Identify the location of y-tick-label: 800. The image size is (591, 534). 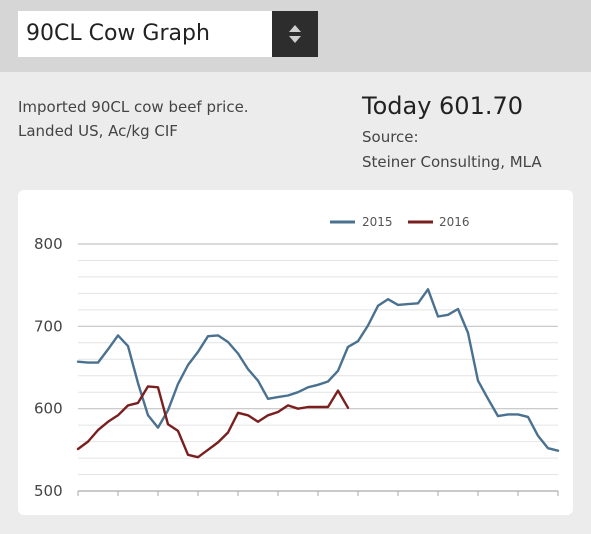
(48, 244).